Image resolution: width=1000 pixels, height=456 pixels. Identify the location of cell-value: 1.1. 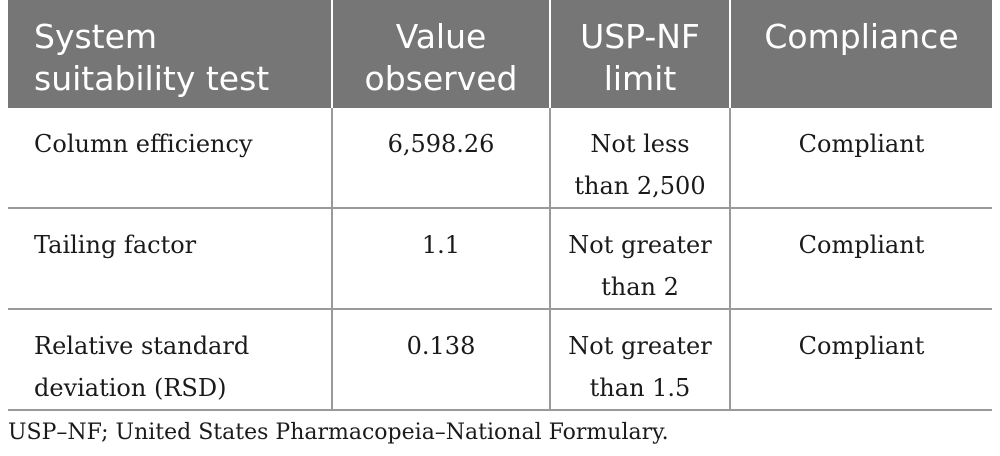
(440, 258).